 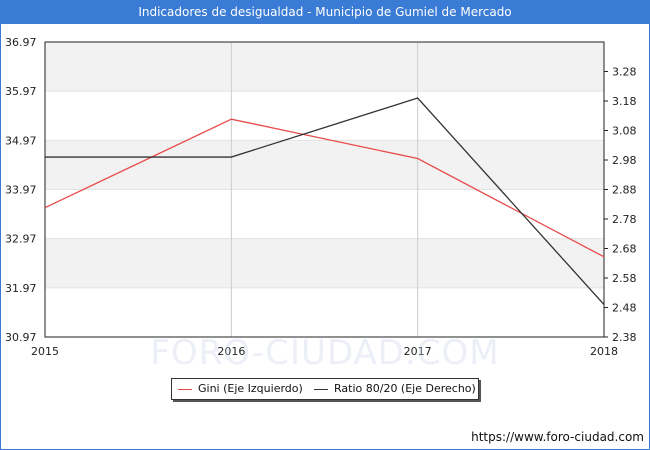 I want to click on legend-label-ratio: Ratio 80/20 (Eje Derecho), so click(x=405, y=388).